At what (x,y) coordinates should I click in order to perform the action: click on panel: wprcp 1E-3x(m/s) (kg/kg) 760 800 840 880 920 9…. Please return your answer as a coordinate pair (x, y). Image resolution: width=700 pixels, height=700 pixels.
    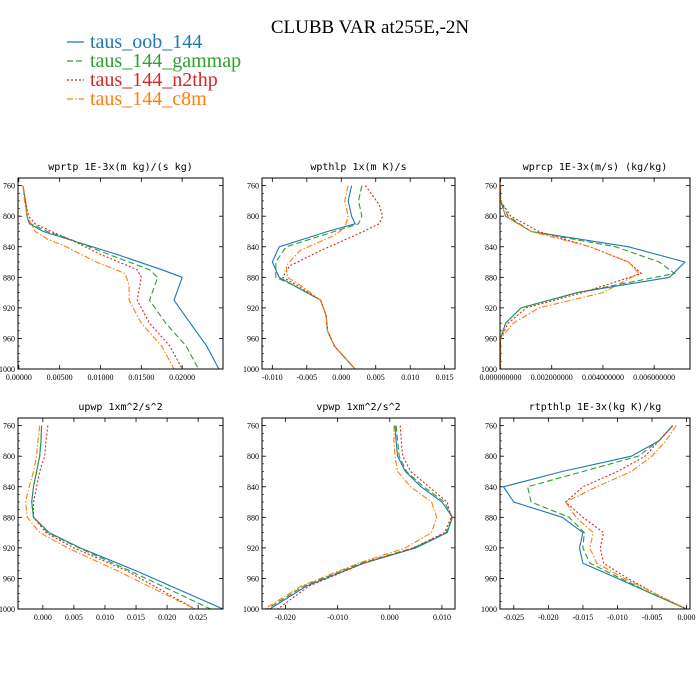
    Looking at the image, I should click on (585, 272).